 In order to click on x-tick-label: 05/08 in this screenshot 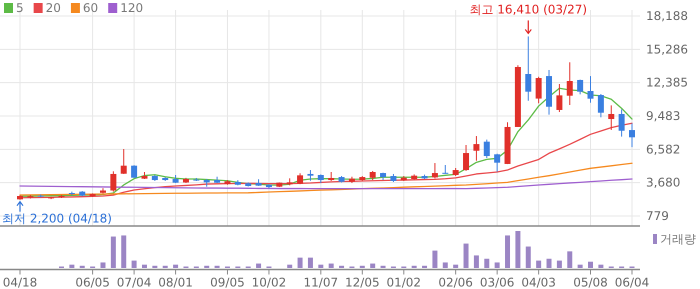, I will do `click(590, 282)`.